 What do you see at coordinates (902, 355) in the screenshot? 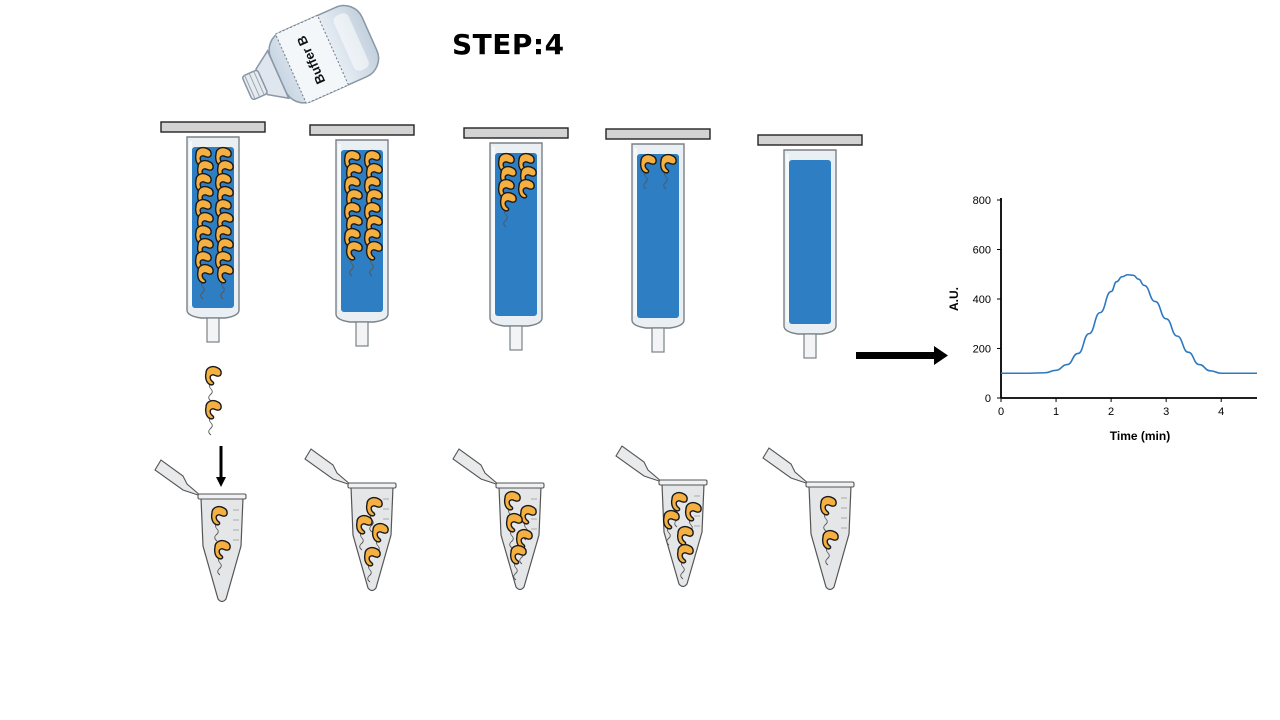
I see `arrow-icon` at bounding box center [902, 355].